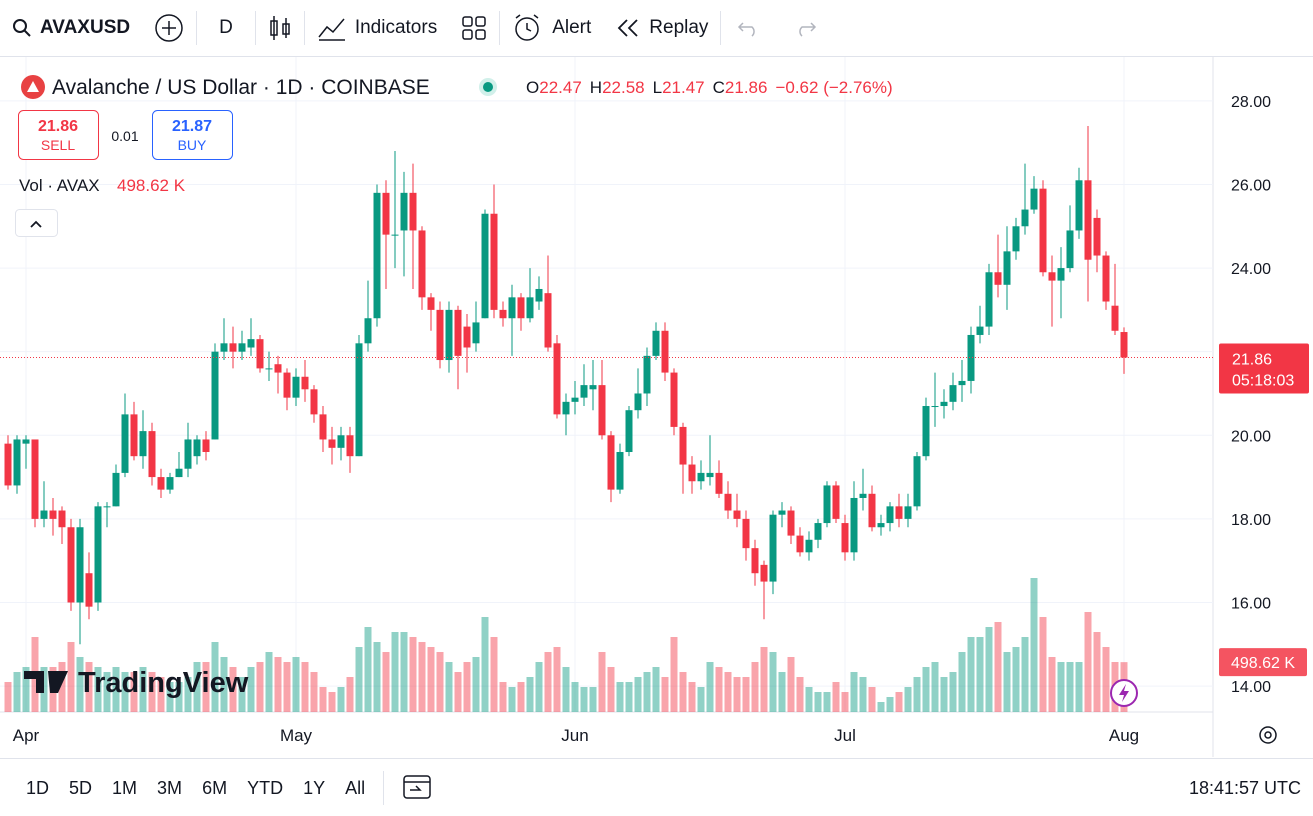  I want to click on sell-button: 21.86 SELL, so click(58, 135).